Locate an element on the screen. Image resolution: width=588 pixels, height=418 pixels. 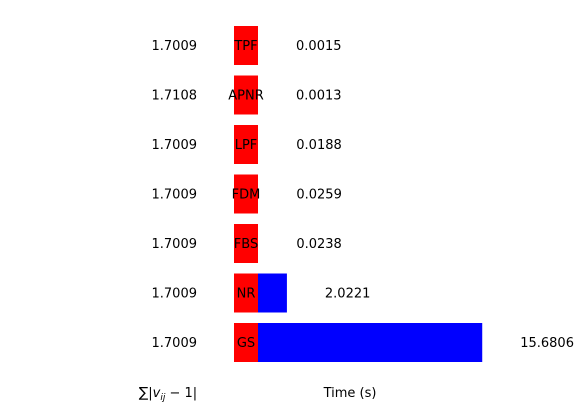
time-value-label: 15.6806 is located at coordinates (547, 343).